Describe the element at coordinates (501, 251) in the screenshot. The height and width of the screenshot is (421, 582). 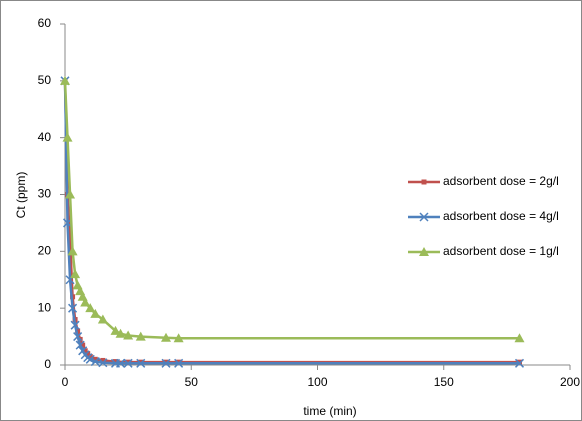
I see `legend-label: adsorbent dose = 1g/l` at that location.